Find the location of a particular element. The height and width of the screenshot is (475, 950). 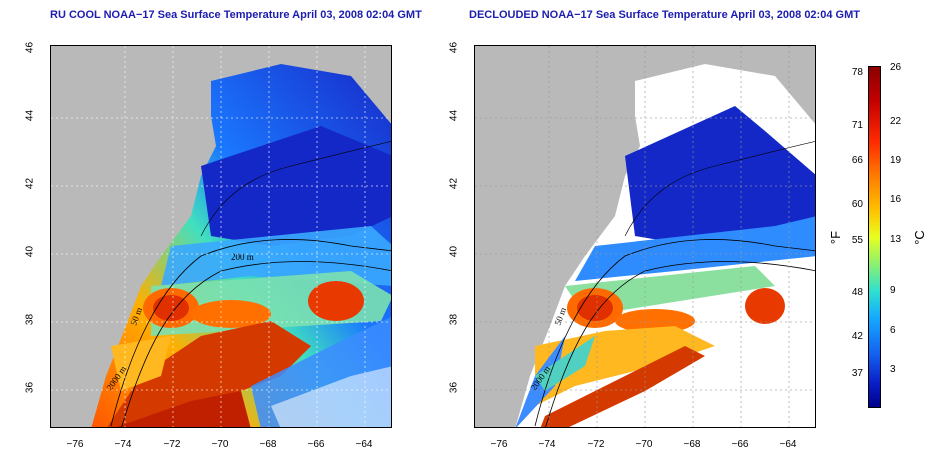

colorbar-c-unit: °C is located at coordinates (919, 237).